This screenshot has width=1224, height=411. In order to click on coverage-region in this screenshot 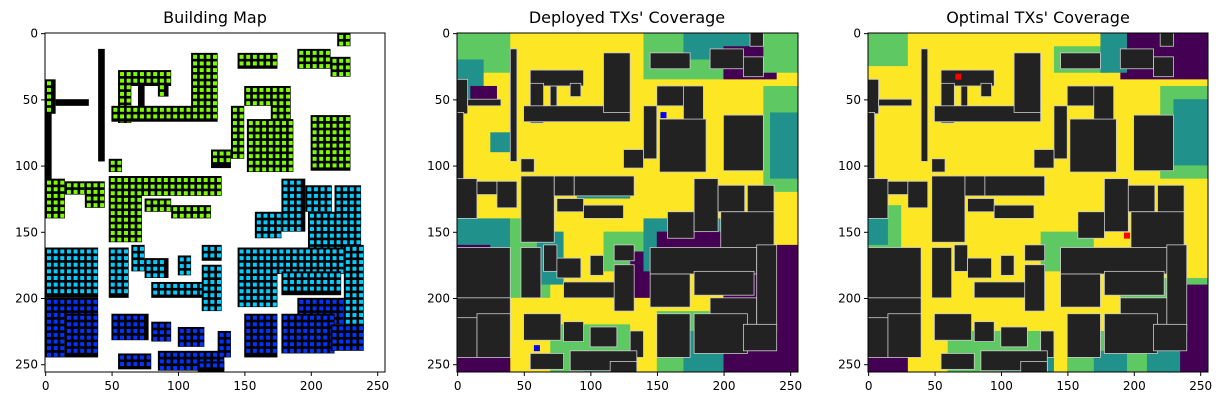, I will do `click(878, 231)`.